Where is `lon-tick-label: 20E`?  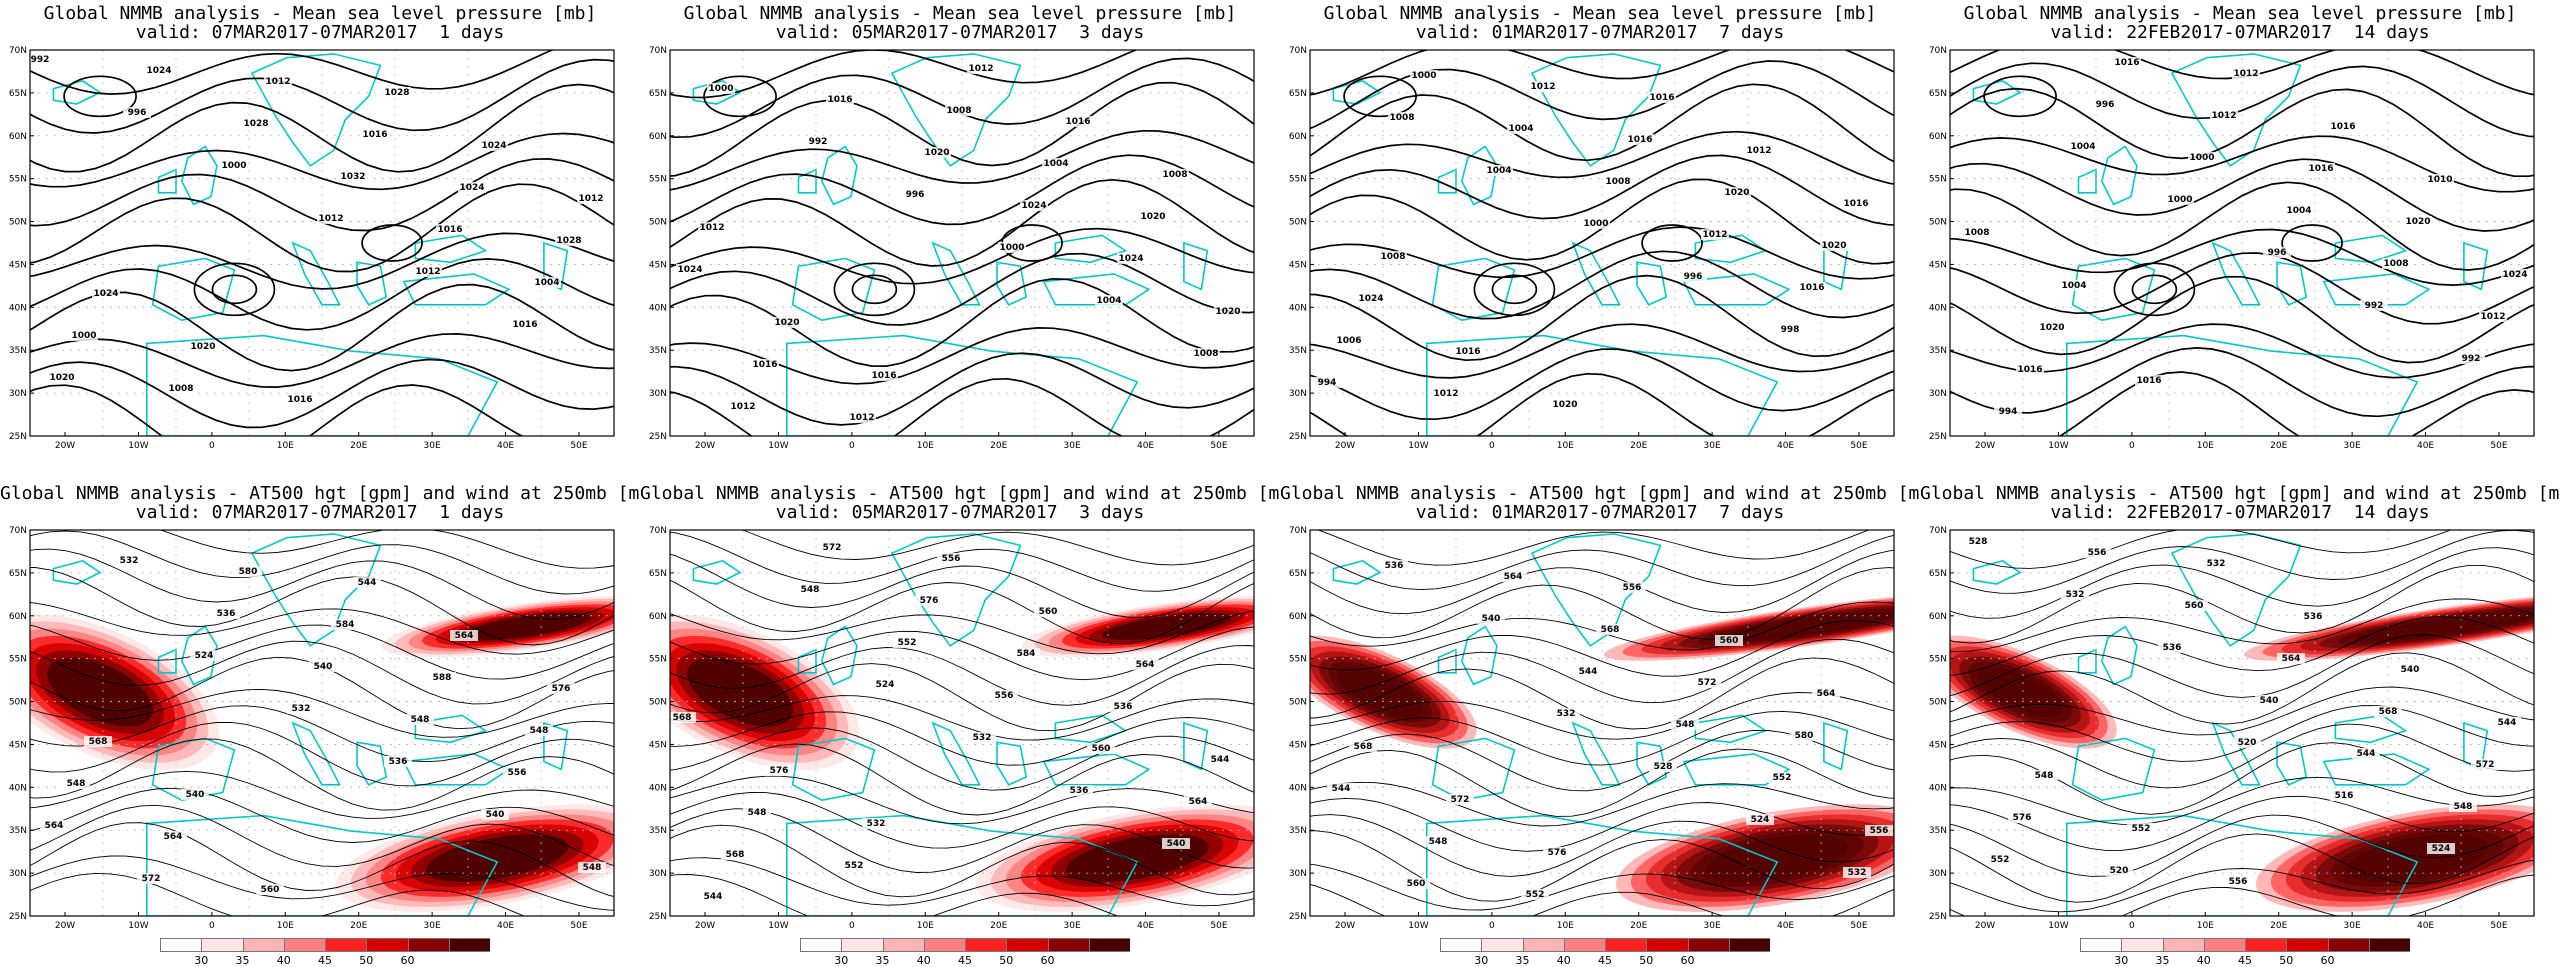
lon-tick-label: 20E is located at coordinates (358, 446).